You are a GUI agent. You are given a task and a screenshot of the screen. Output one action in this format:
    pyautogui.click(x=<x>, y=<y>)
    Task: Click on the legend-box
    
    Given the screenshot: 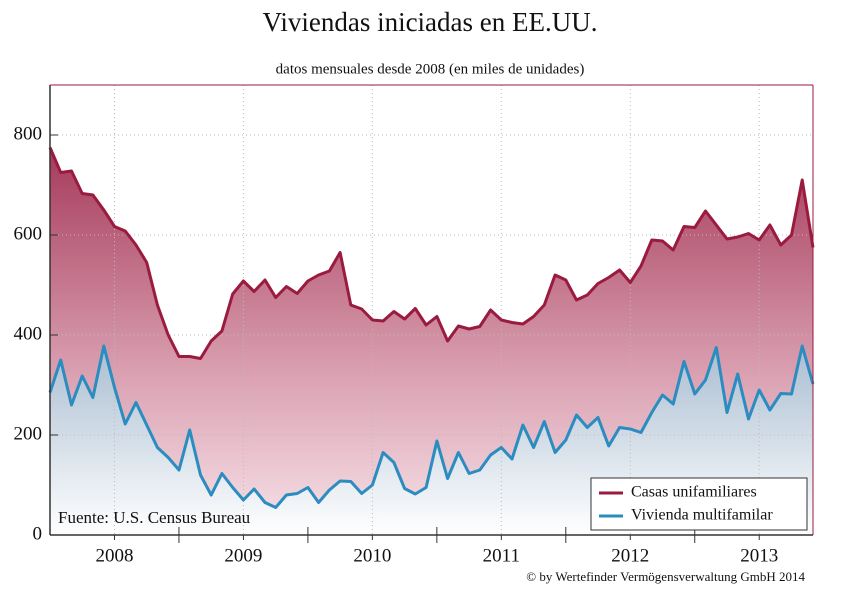 What is the action you would take?
    pyautogui.click(x=699, y=504)
    